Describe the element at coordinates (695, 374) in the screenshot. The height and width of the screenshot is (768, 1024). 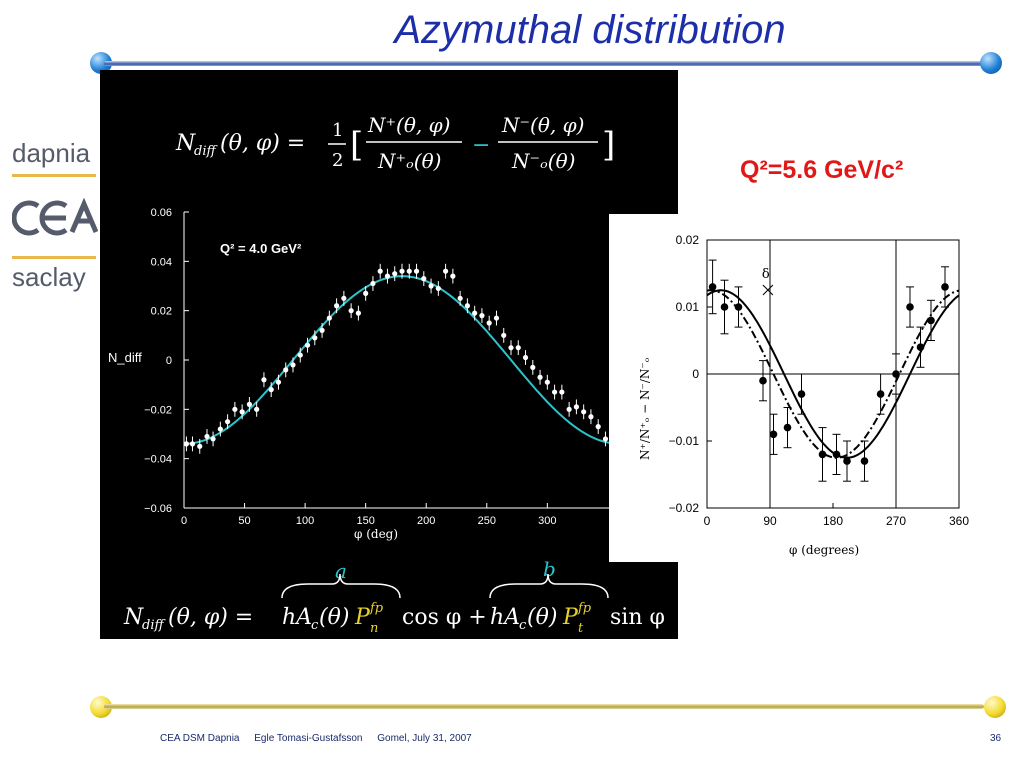
I see `inset-y-tick-label: 0` at that location.